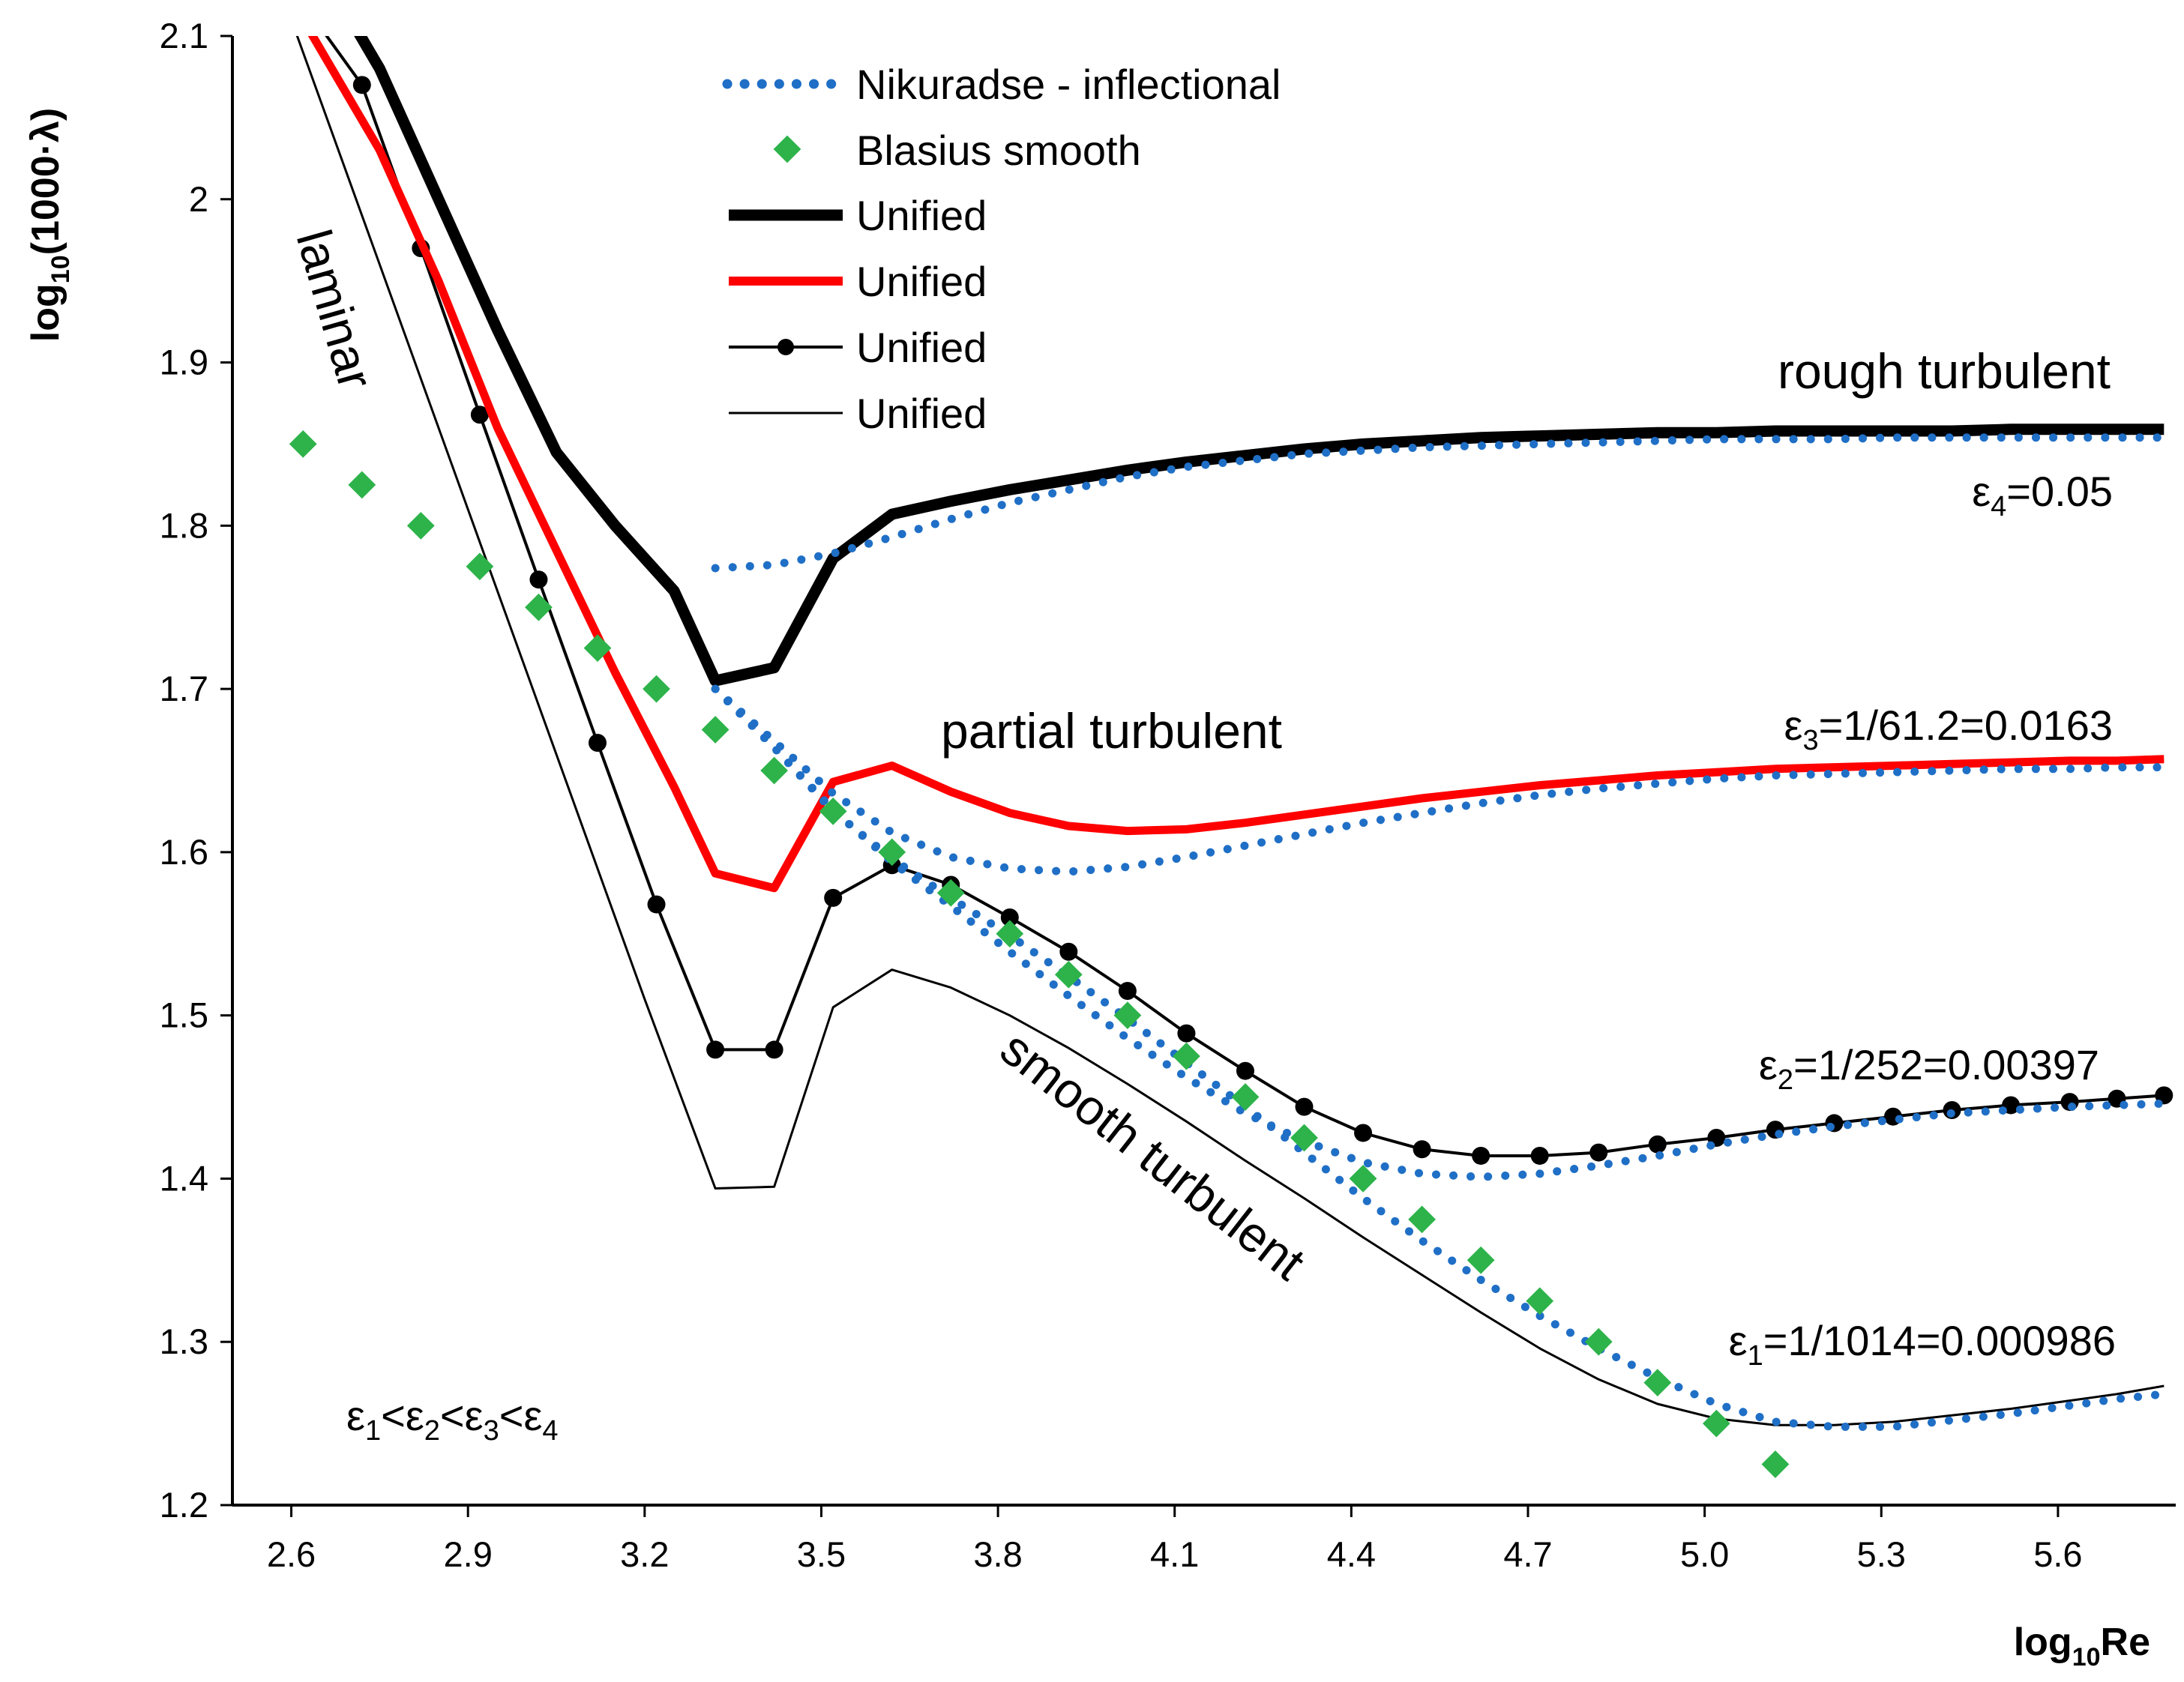 This screenshot has height=1682, width=2184. Describe the element at coordinates (468, 1554) in the screenshot. I see `x-tick-label-1: 2.9` at that location.